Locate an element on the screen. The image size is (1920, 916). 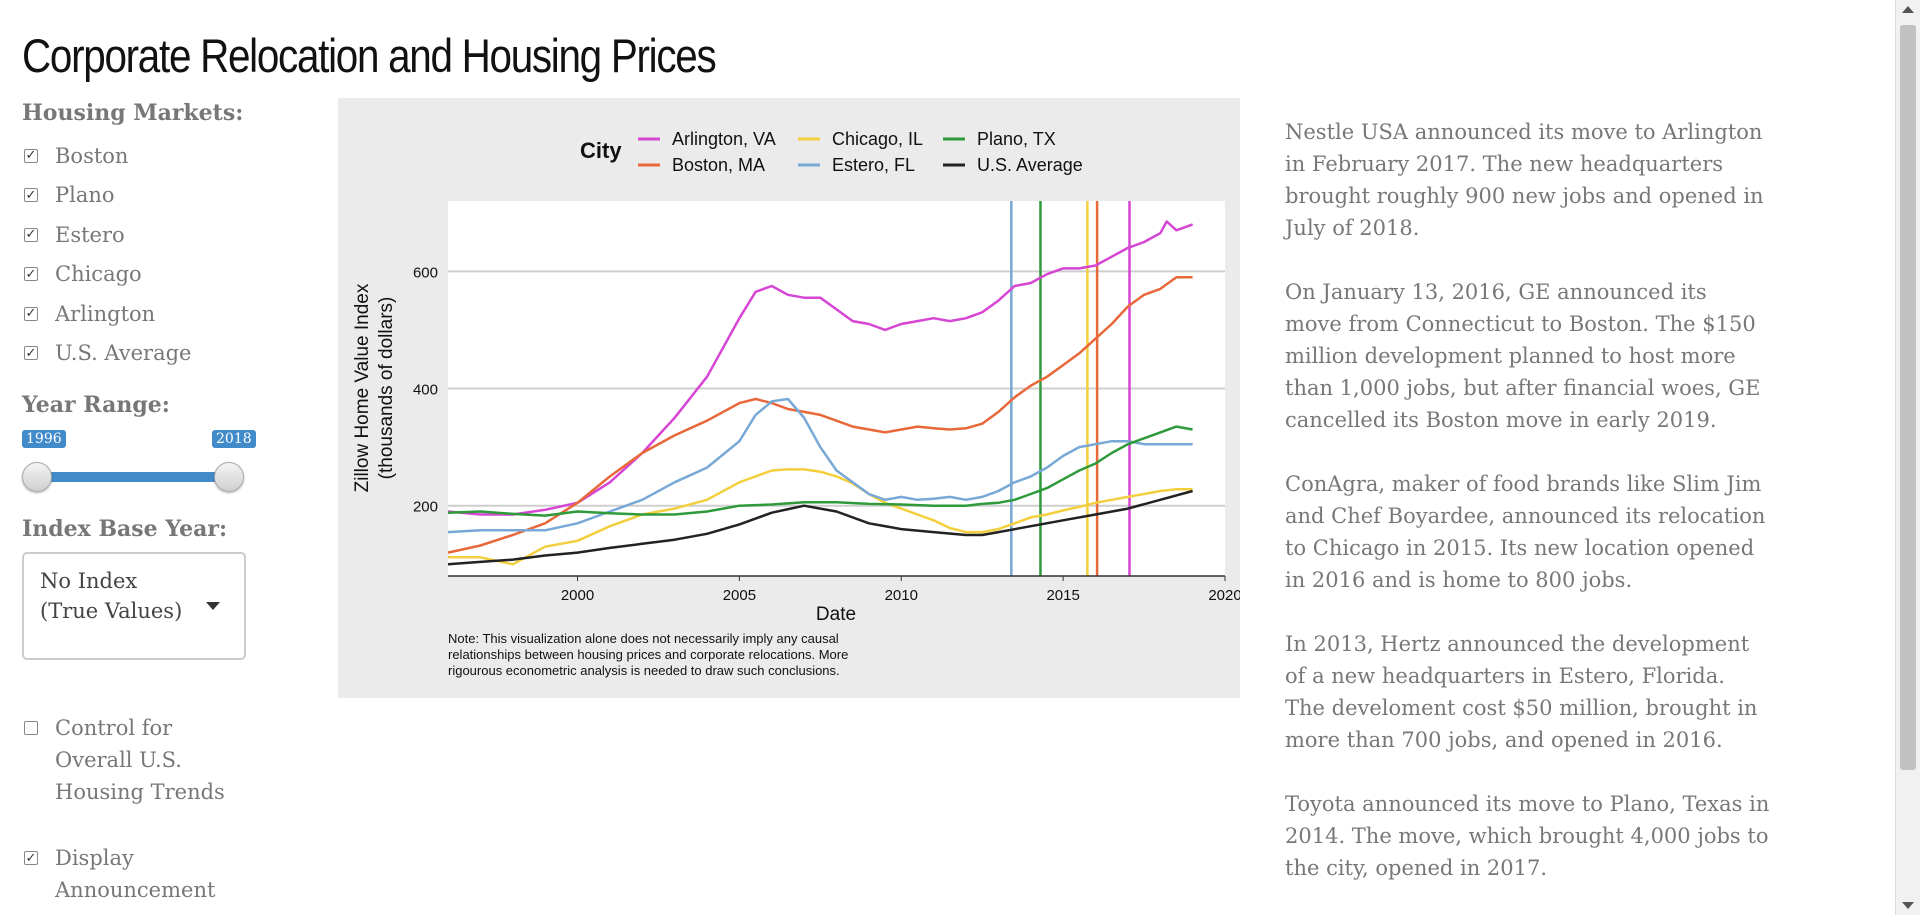
market-checkbox-us-average: ✓ U.S. Average is located at coordinates (142, 354).